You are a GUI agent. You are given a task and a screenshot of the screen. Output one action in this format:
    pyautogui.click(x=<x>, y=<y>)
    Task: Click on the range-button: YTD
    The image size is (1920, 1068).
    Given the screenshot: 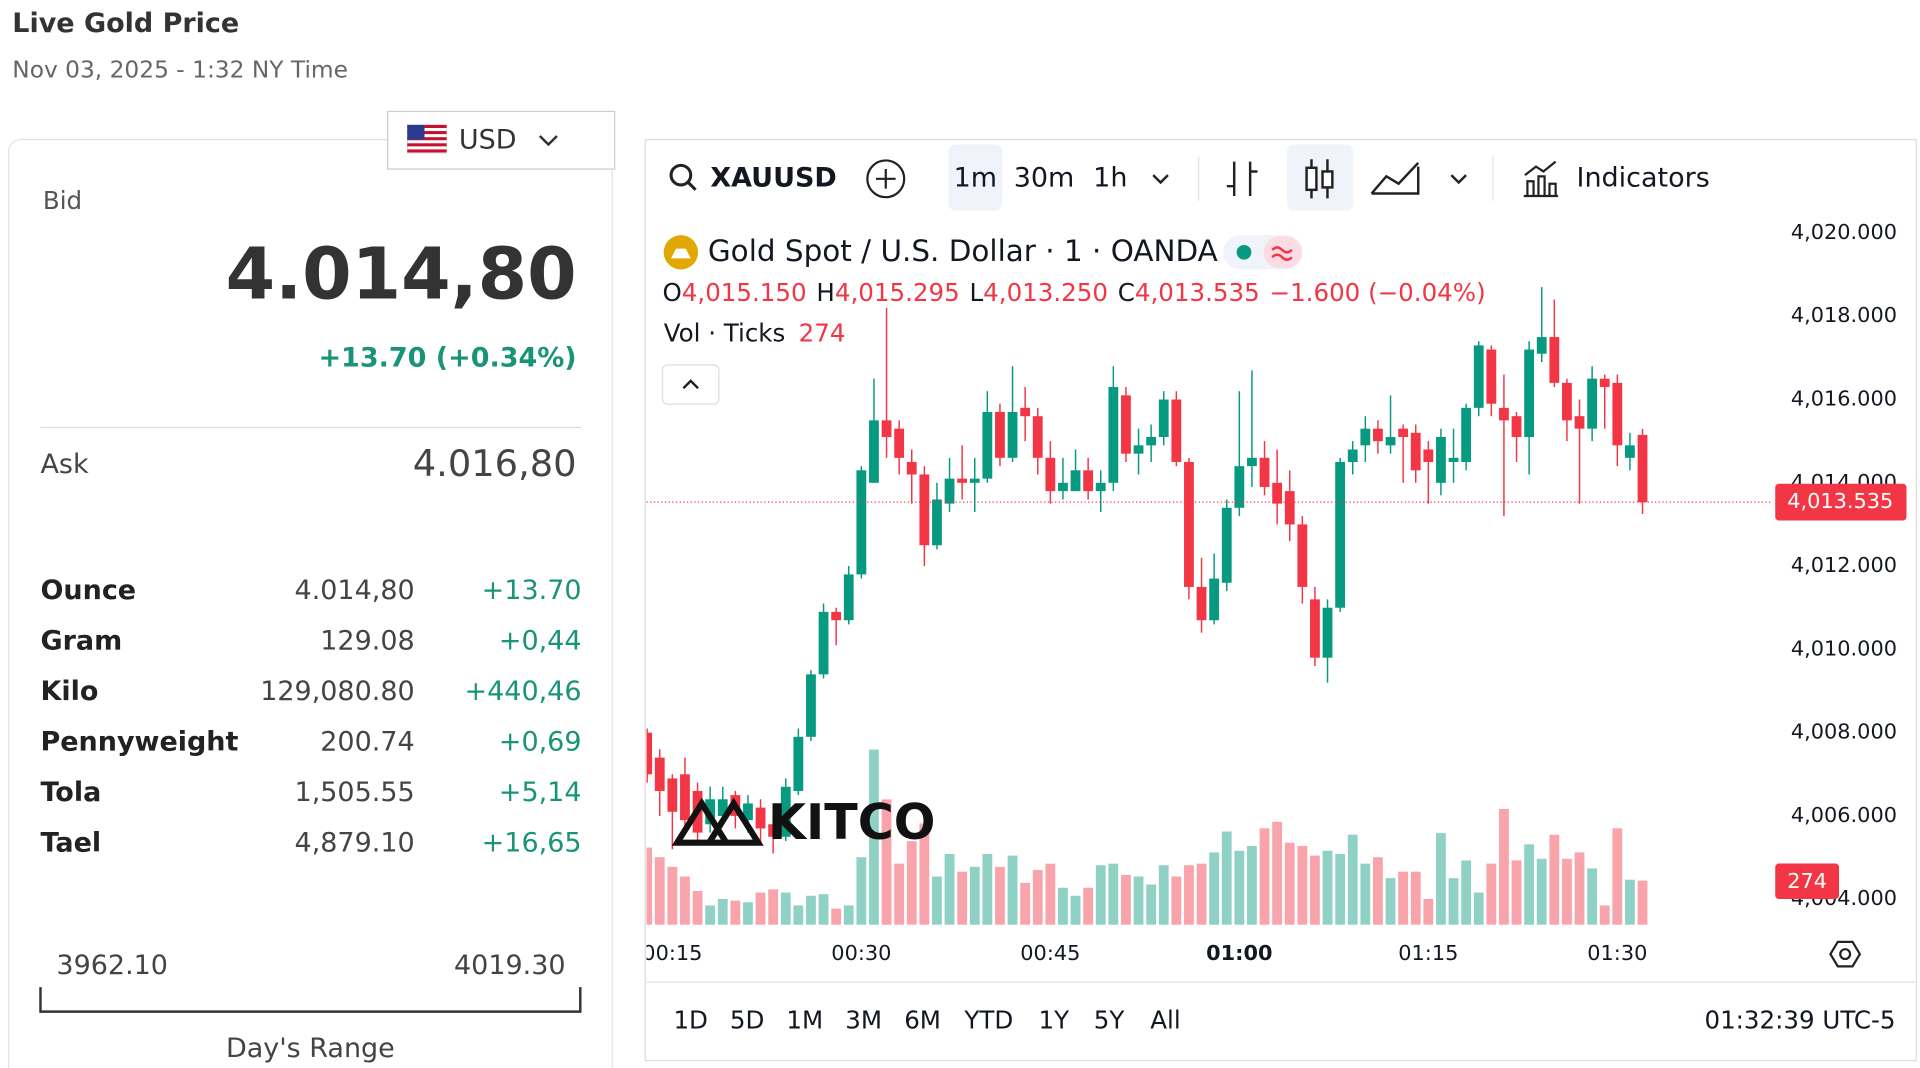 What is the action you would take?
    pyautogui.click(x=988, y=1019)
    